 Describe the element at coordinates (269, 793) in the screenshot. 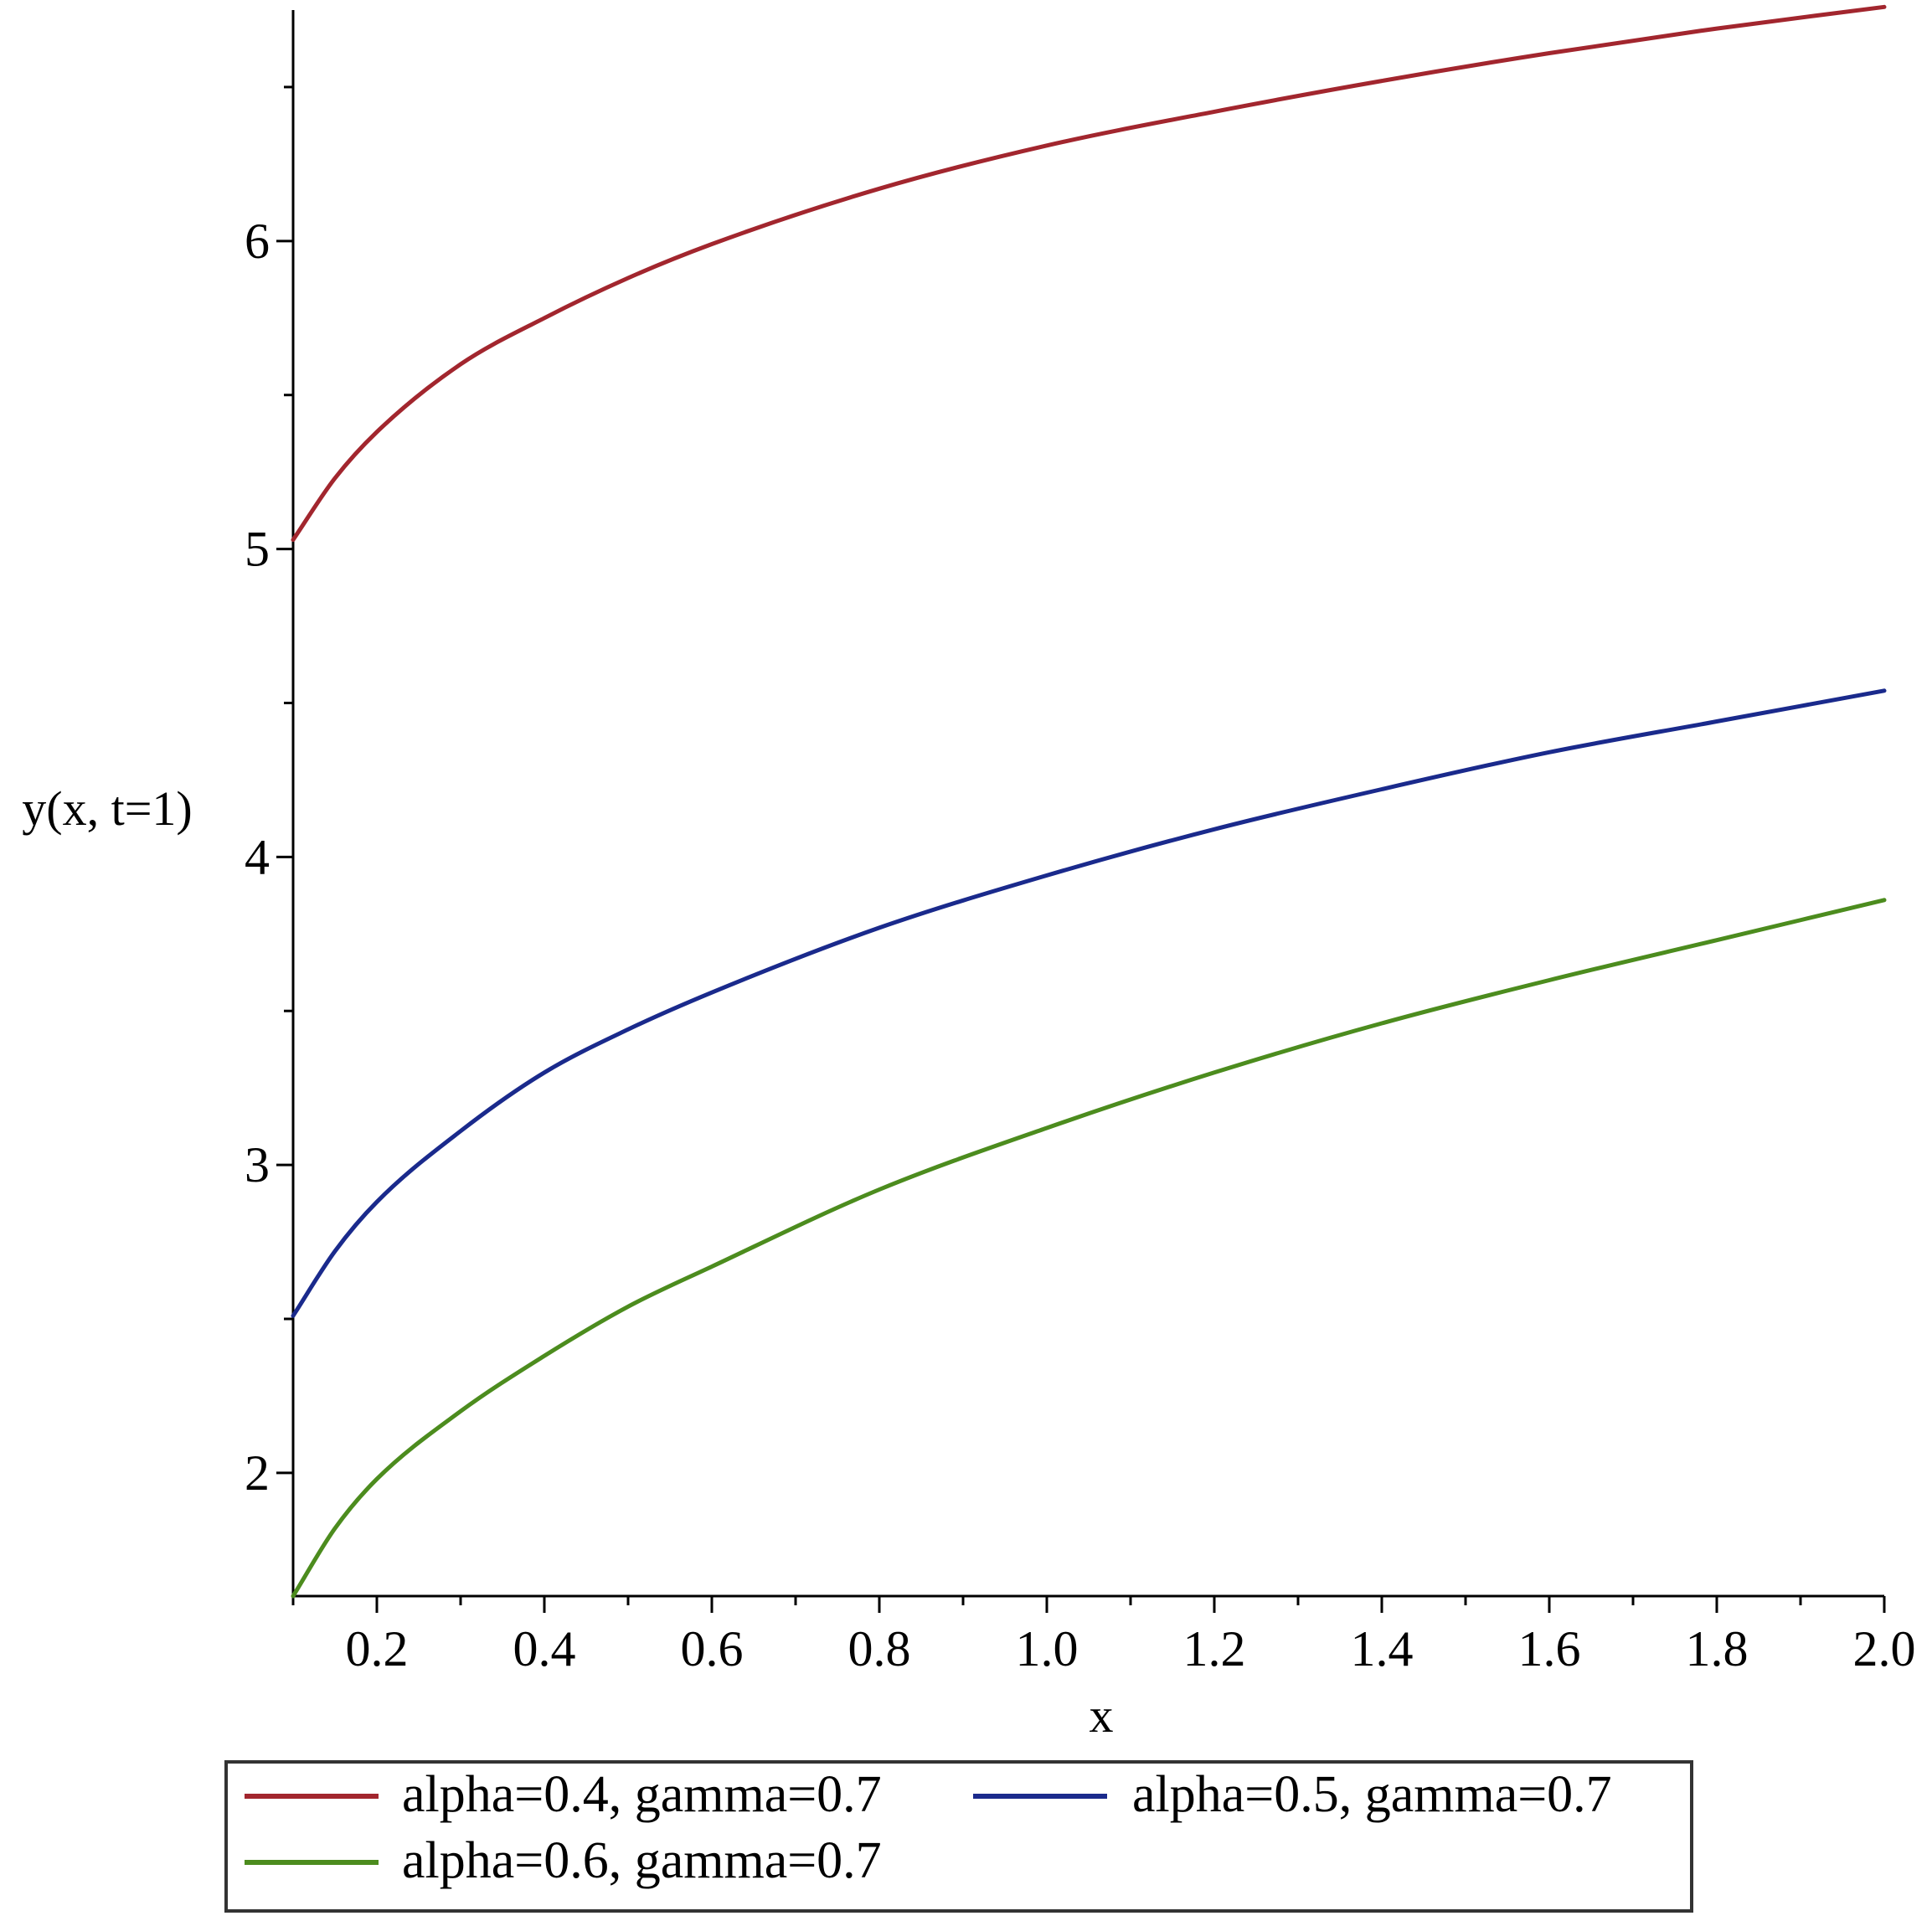

I see `y-ticks: 2 3 4 5 6` at that location.